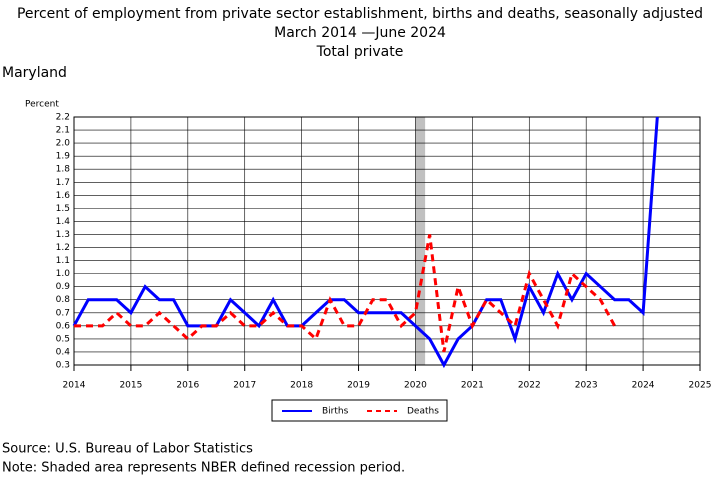 This screenshot has width=720, height=480. Describe the element at coordinates (63, 366) in the screenshot. I see `y-tick-label: 0.3` at that location.